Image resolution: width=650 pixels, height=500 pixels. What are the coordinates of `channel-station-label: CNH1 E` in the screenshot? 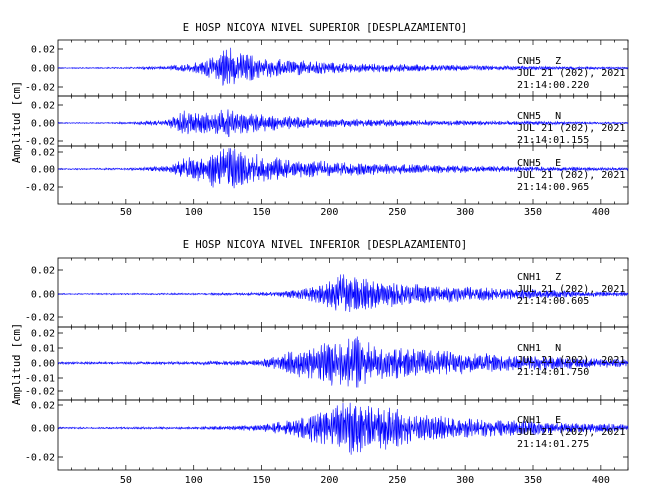 It's located at (539, 420).